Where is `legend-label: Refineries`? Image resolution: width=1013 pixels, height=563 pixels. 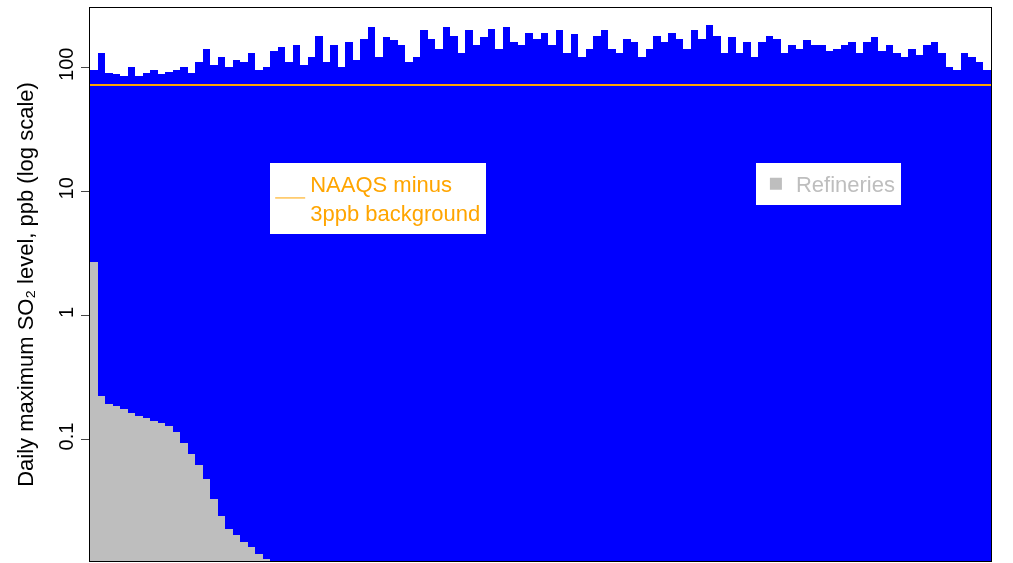 legend-label: Refineries is located at coordinates (845, 185).